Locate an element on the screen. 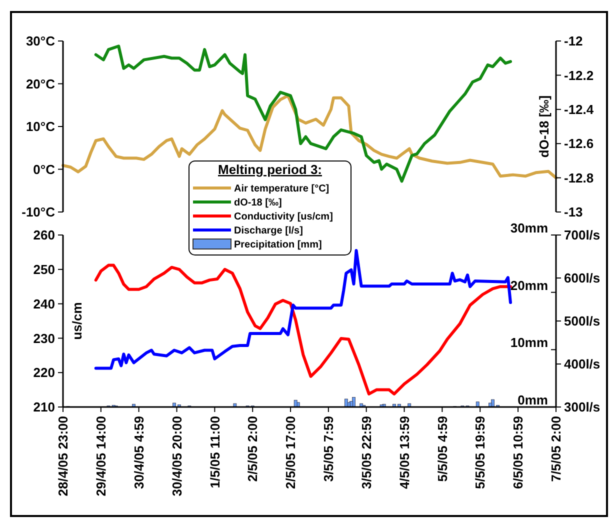 The height and width of the screenshot is (518, 609). y2-tick-label: -12 is located at coordinates (573, 41).